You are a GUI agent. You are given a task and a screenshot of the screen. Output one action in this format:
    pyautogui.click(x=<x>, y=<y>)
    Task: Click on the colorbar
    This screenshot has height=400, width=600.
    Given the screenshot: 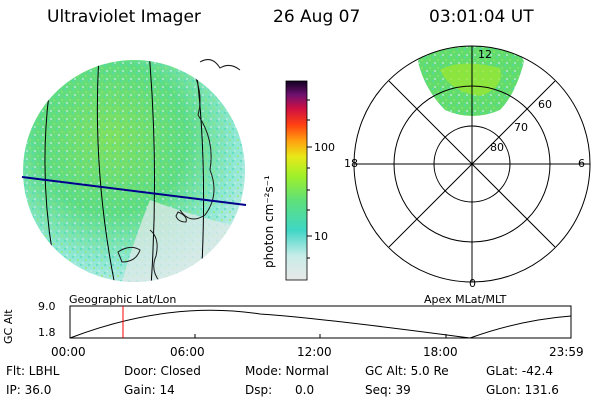 What is the action you would take?
    pyautogui.click(x=298, y=180)
    